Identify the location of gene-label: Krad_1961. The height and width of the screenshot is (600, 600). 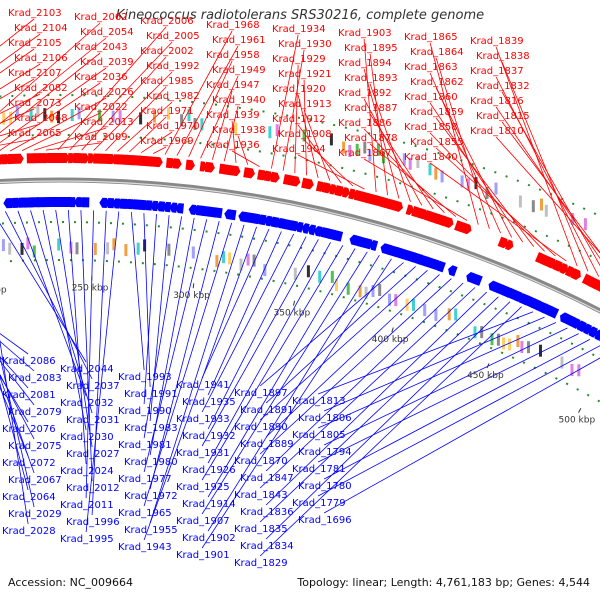
(239, 40).